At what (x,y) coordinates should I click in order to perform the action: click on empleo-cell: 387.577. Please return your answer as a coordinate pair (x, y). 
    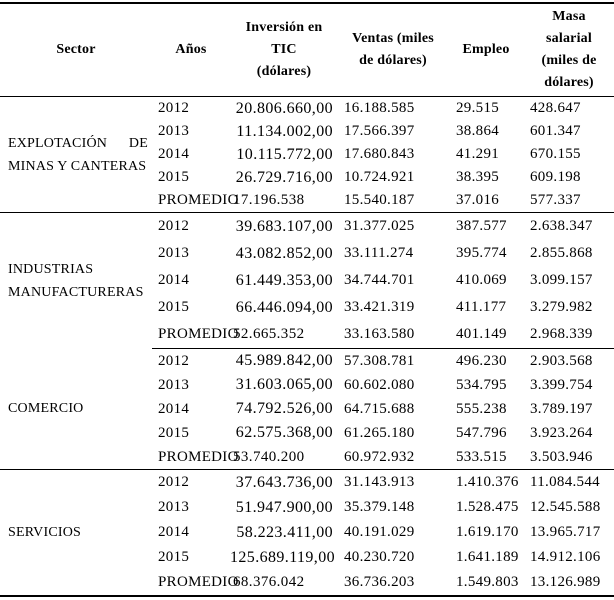
    Looking at the image, I should click on (486, 226).